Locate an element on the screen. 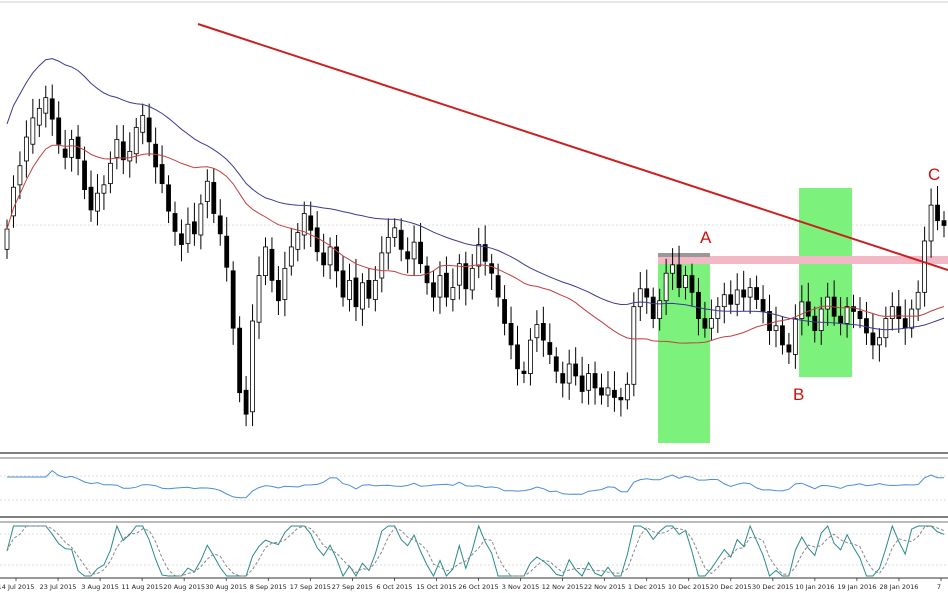  x-tick-label: 6 Oct 2015 is located at coordinates (394, 587).